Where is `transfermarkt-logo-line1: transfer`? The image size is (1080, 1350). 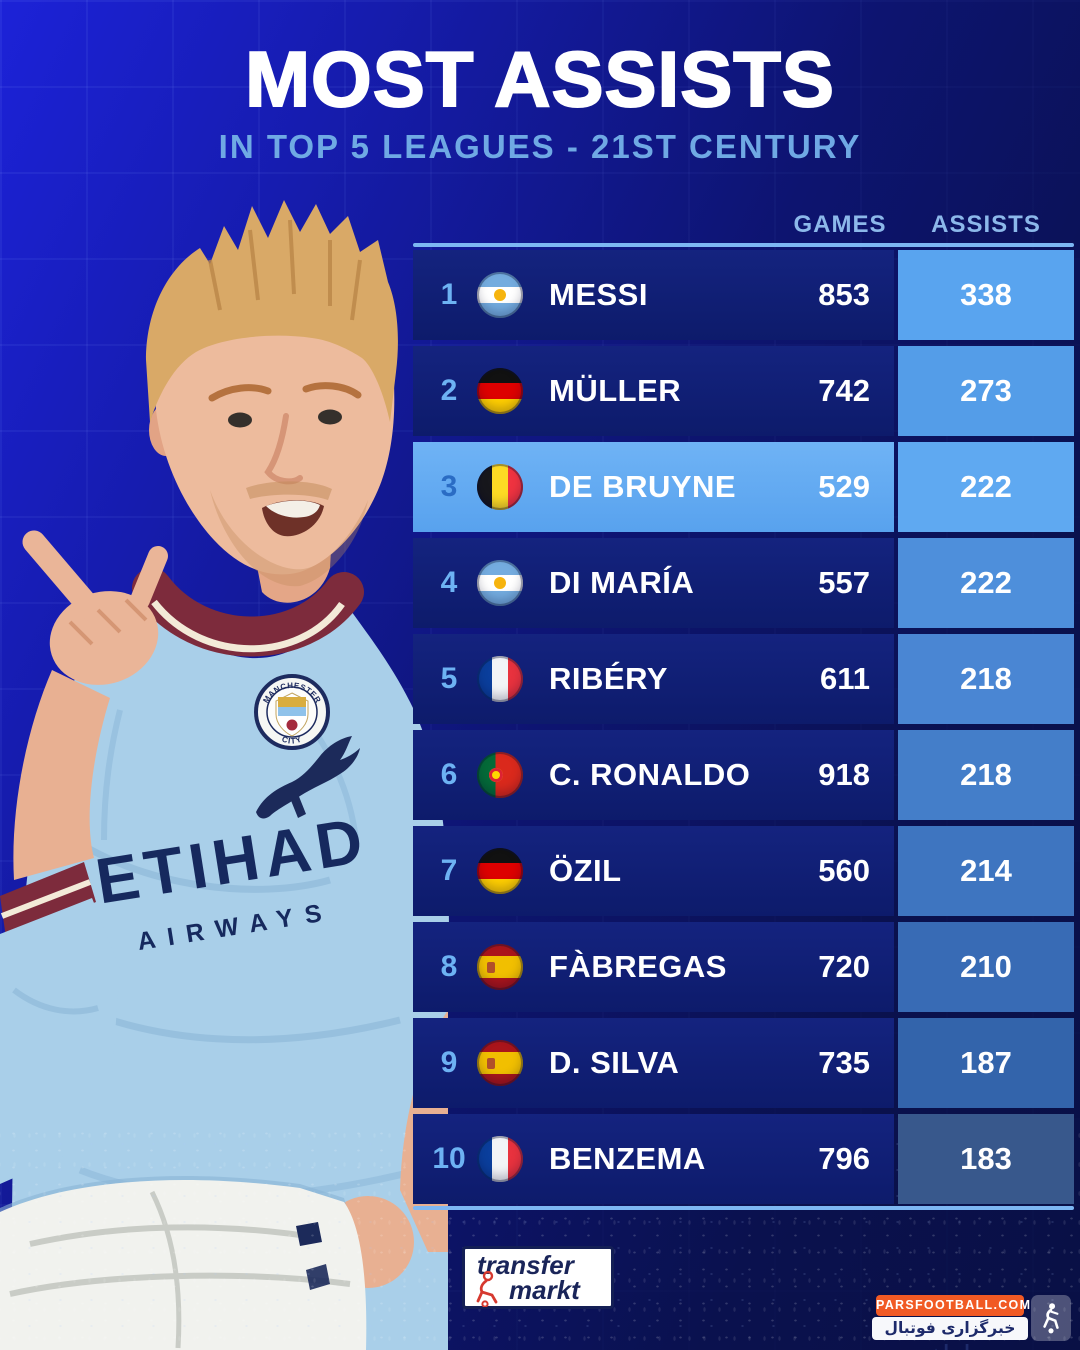 transfermarkt-logo-line1: transfer is located at coordinates (525, 1265).